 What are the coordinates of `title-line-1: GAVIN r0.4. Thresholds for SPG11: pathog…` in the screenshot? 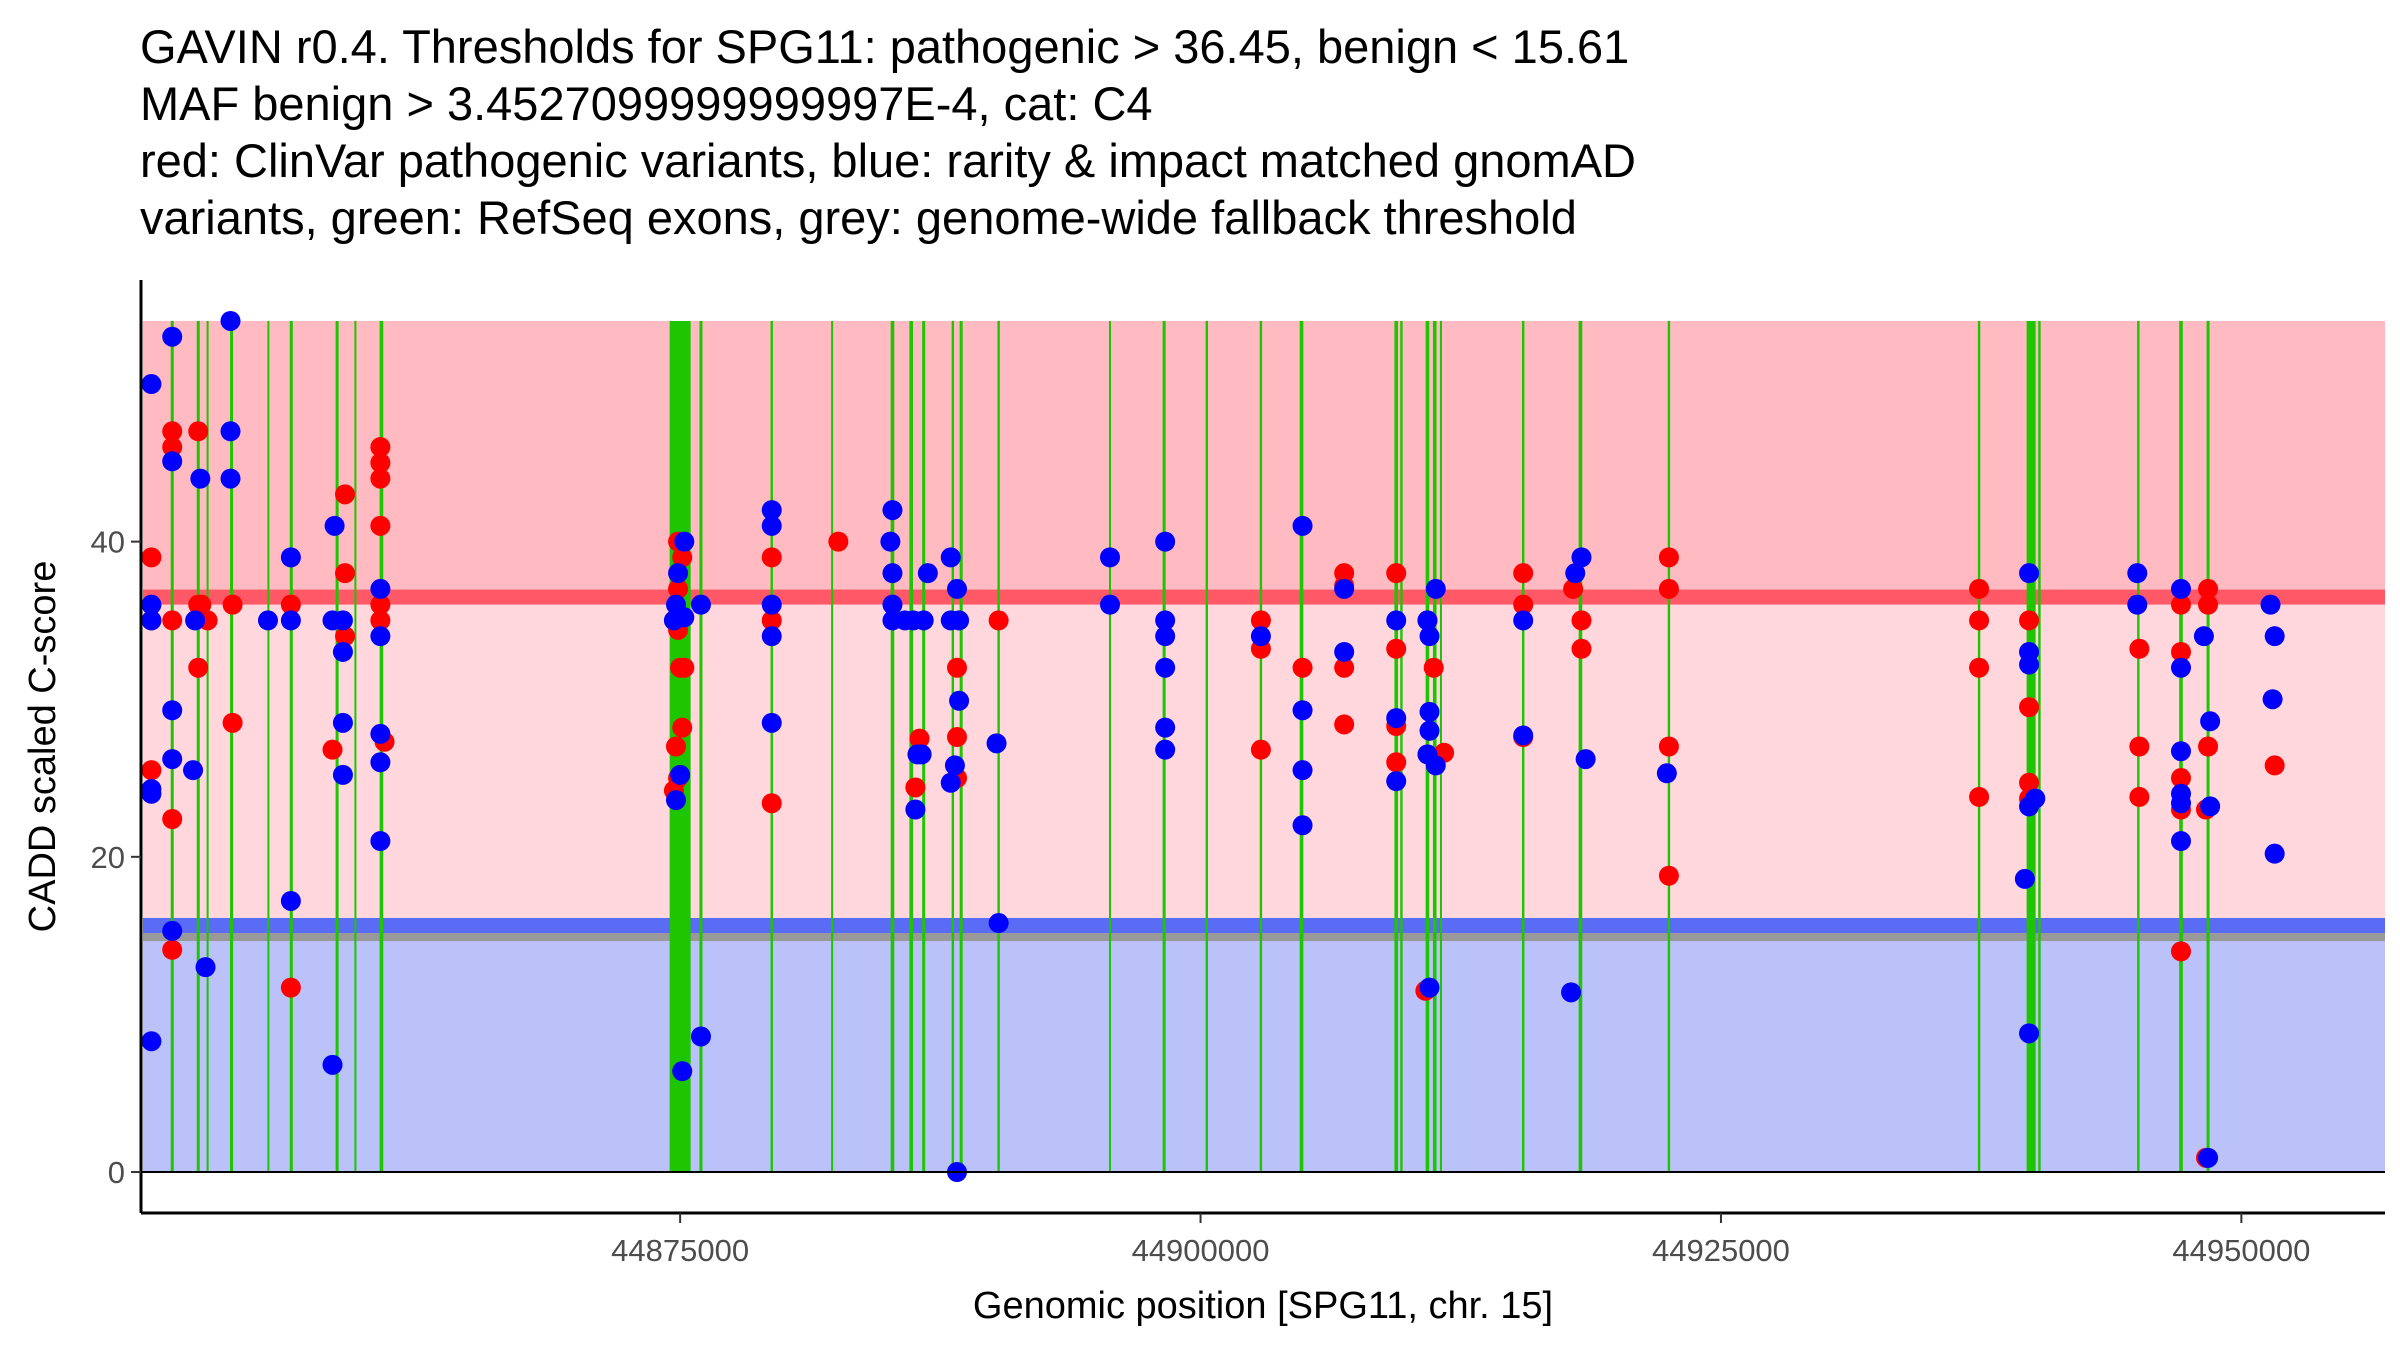 It's located at (885, 46).